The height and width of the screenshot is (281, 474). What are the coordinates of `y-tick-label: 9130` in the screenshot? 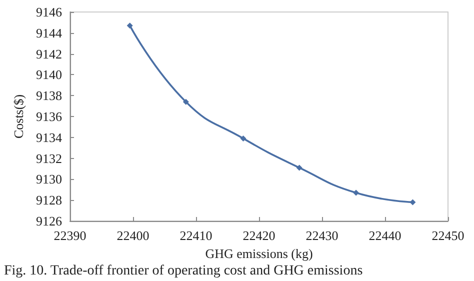 It's located at (49, 179).